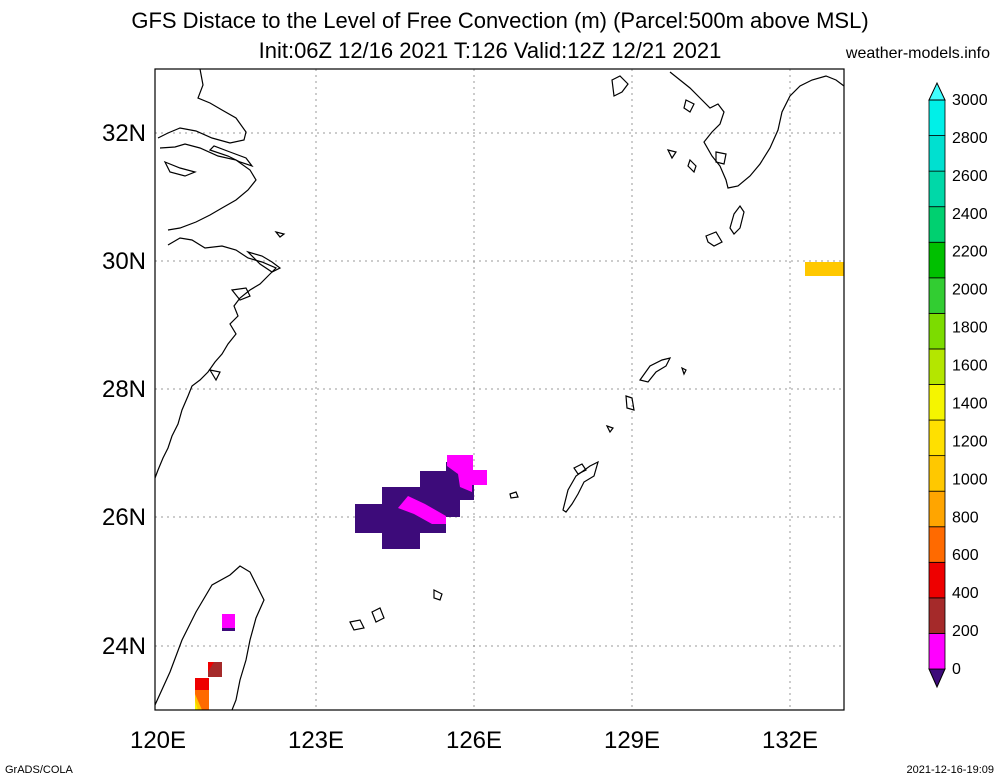 The width and height of the screenshot is (1000, 779). What do you see at coordinates (956, 669) in the screenshot?
I see `colorbar-label: 0` at bounding box center [956, 669].